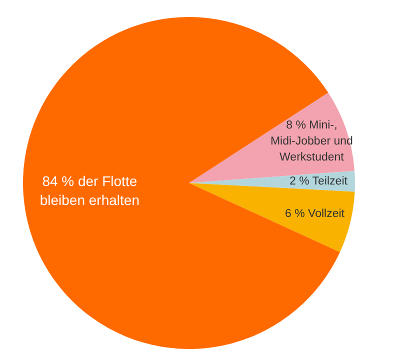 The height and width of the screenshot is (362, 398). Describe the element at coordinates (90, 190) in the screenshot. I see `slice-label: 84 % der Flotte bleiben erhalten` at that location.